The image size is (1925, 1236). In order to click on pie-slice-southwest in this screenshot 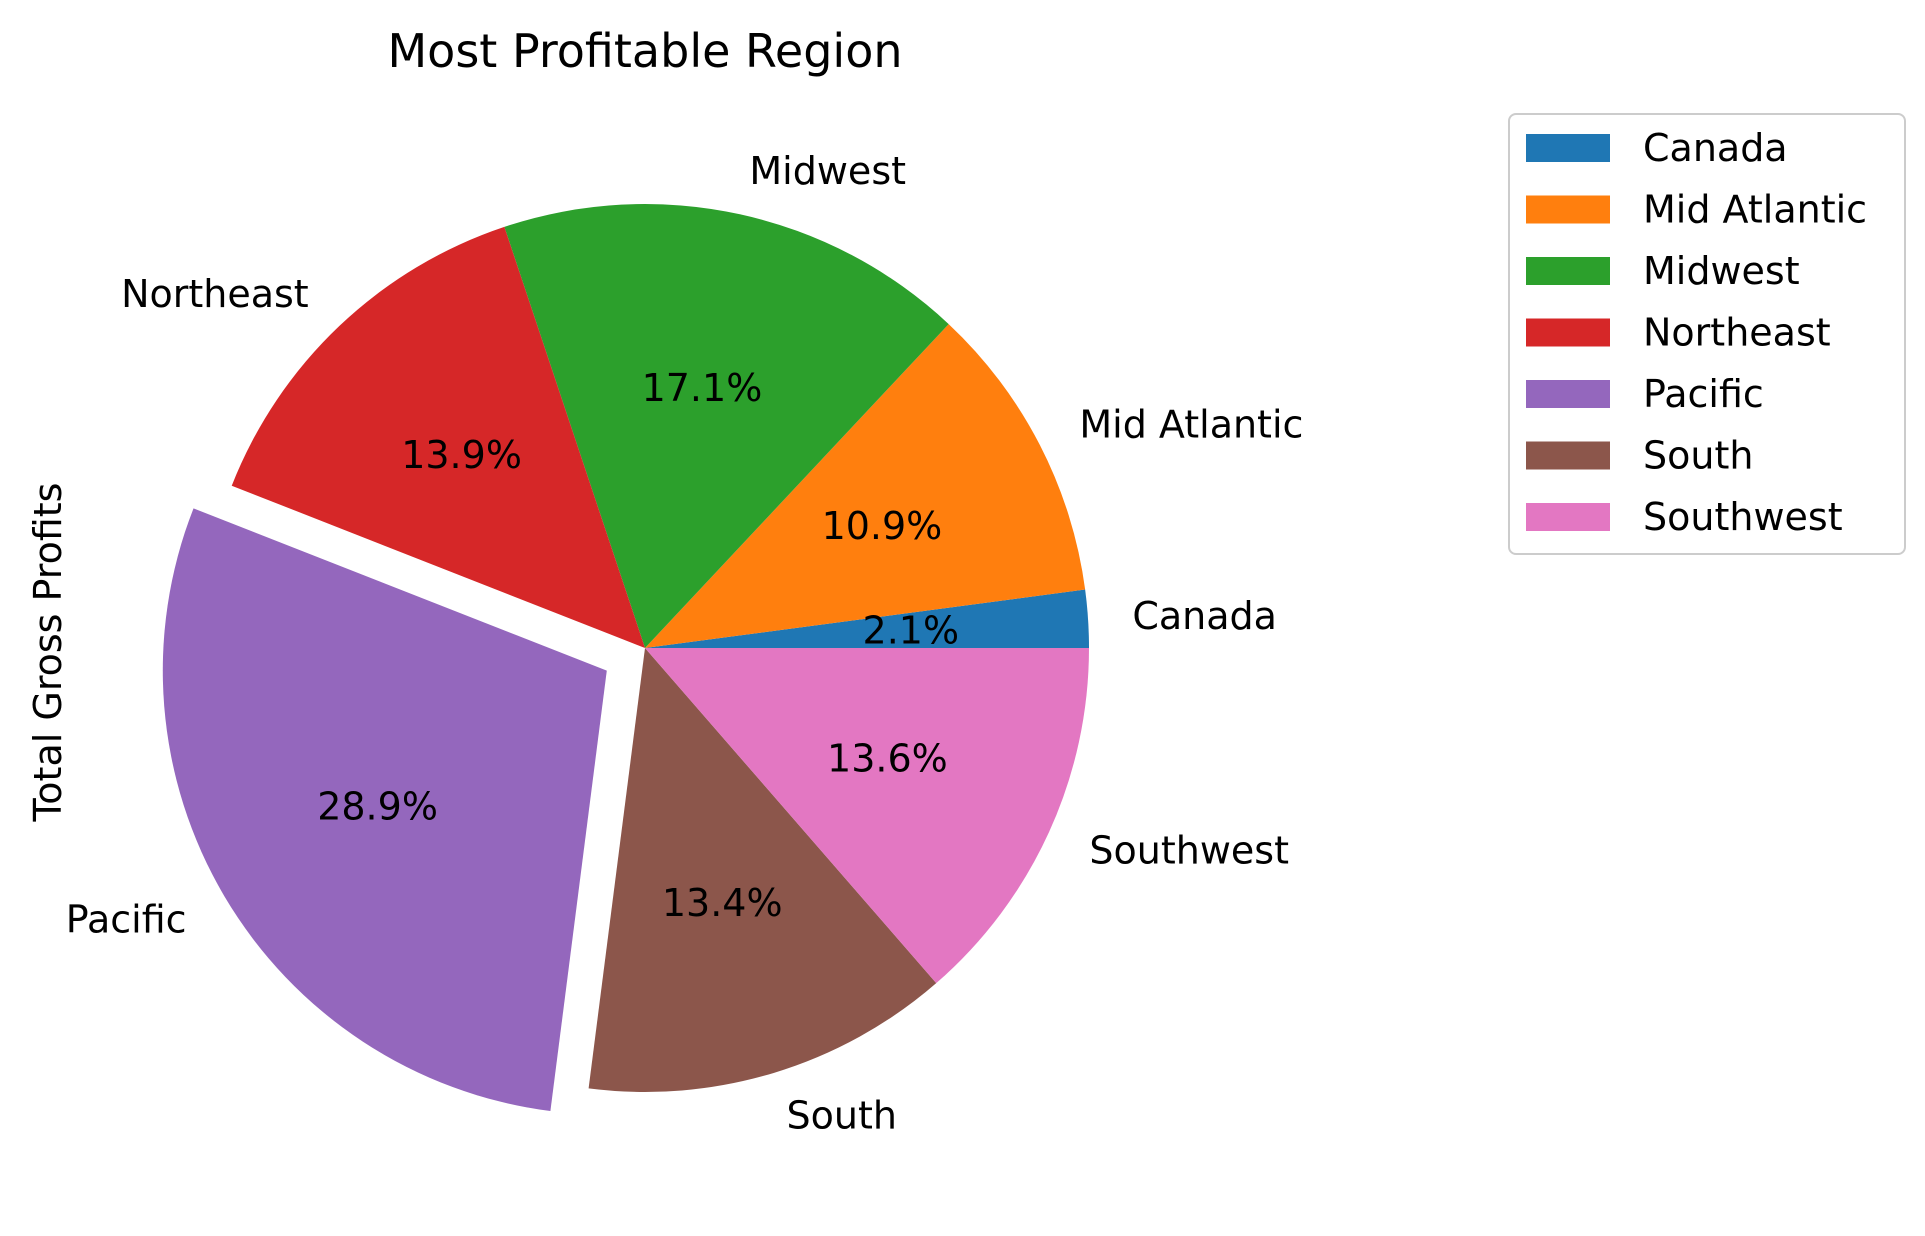, I will do `click(867, 816)`.